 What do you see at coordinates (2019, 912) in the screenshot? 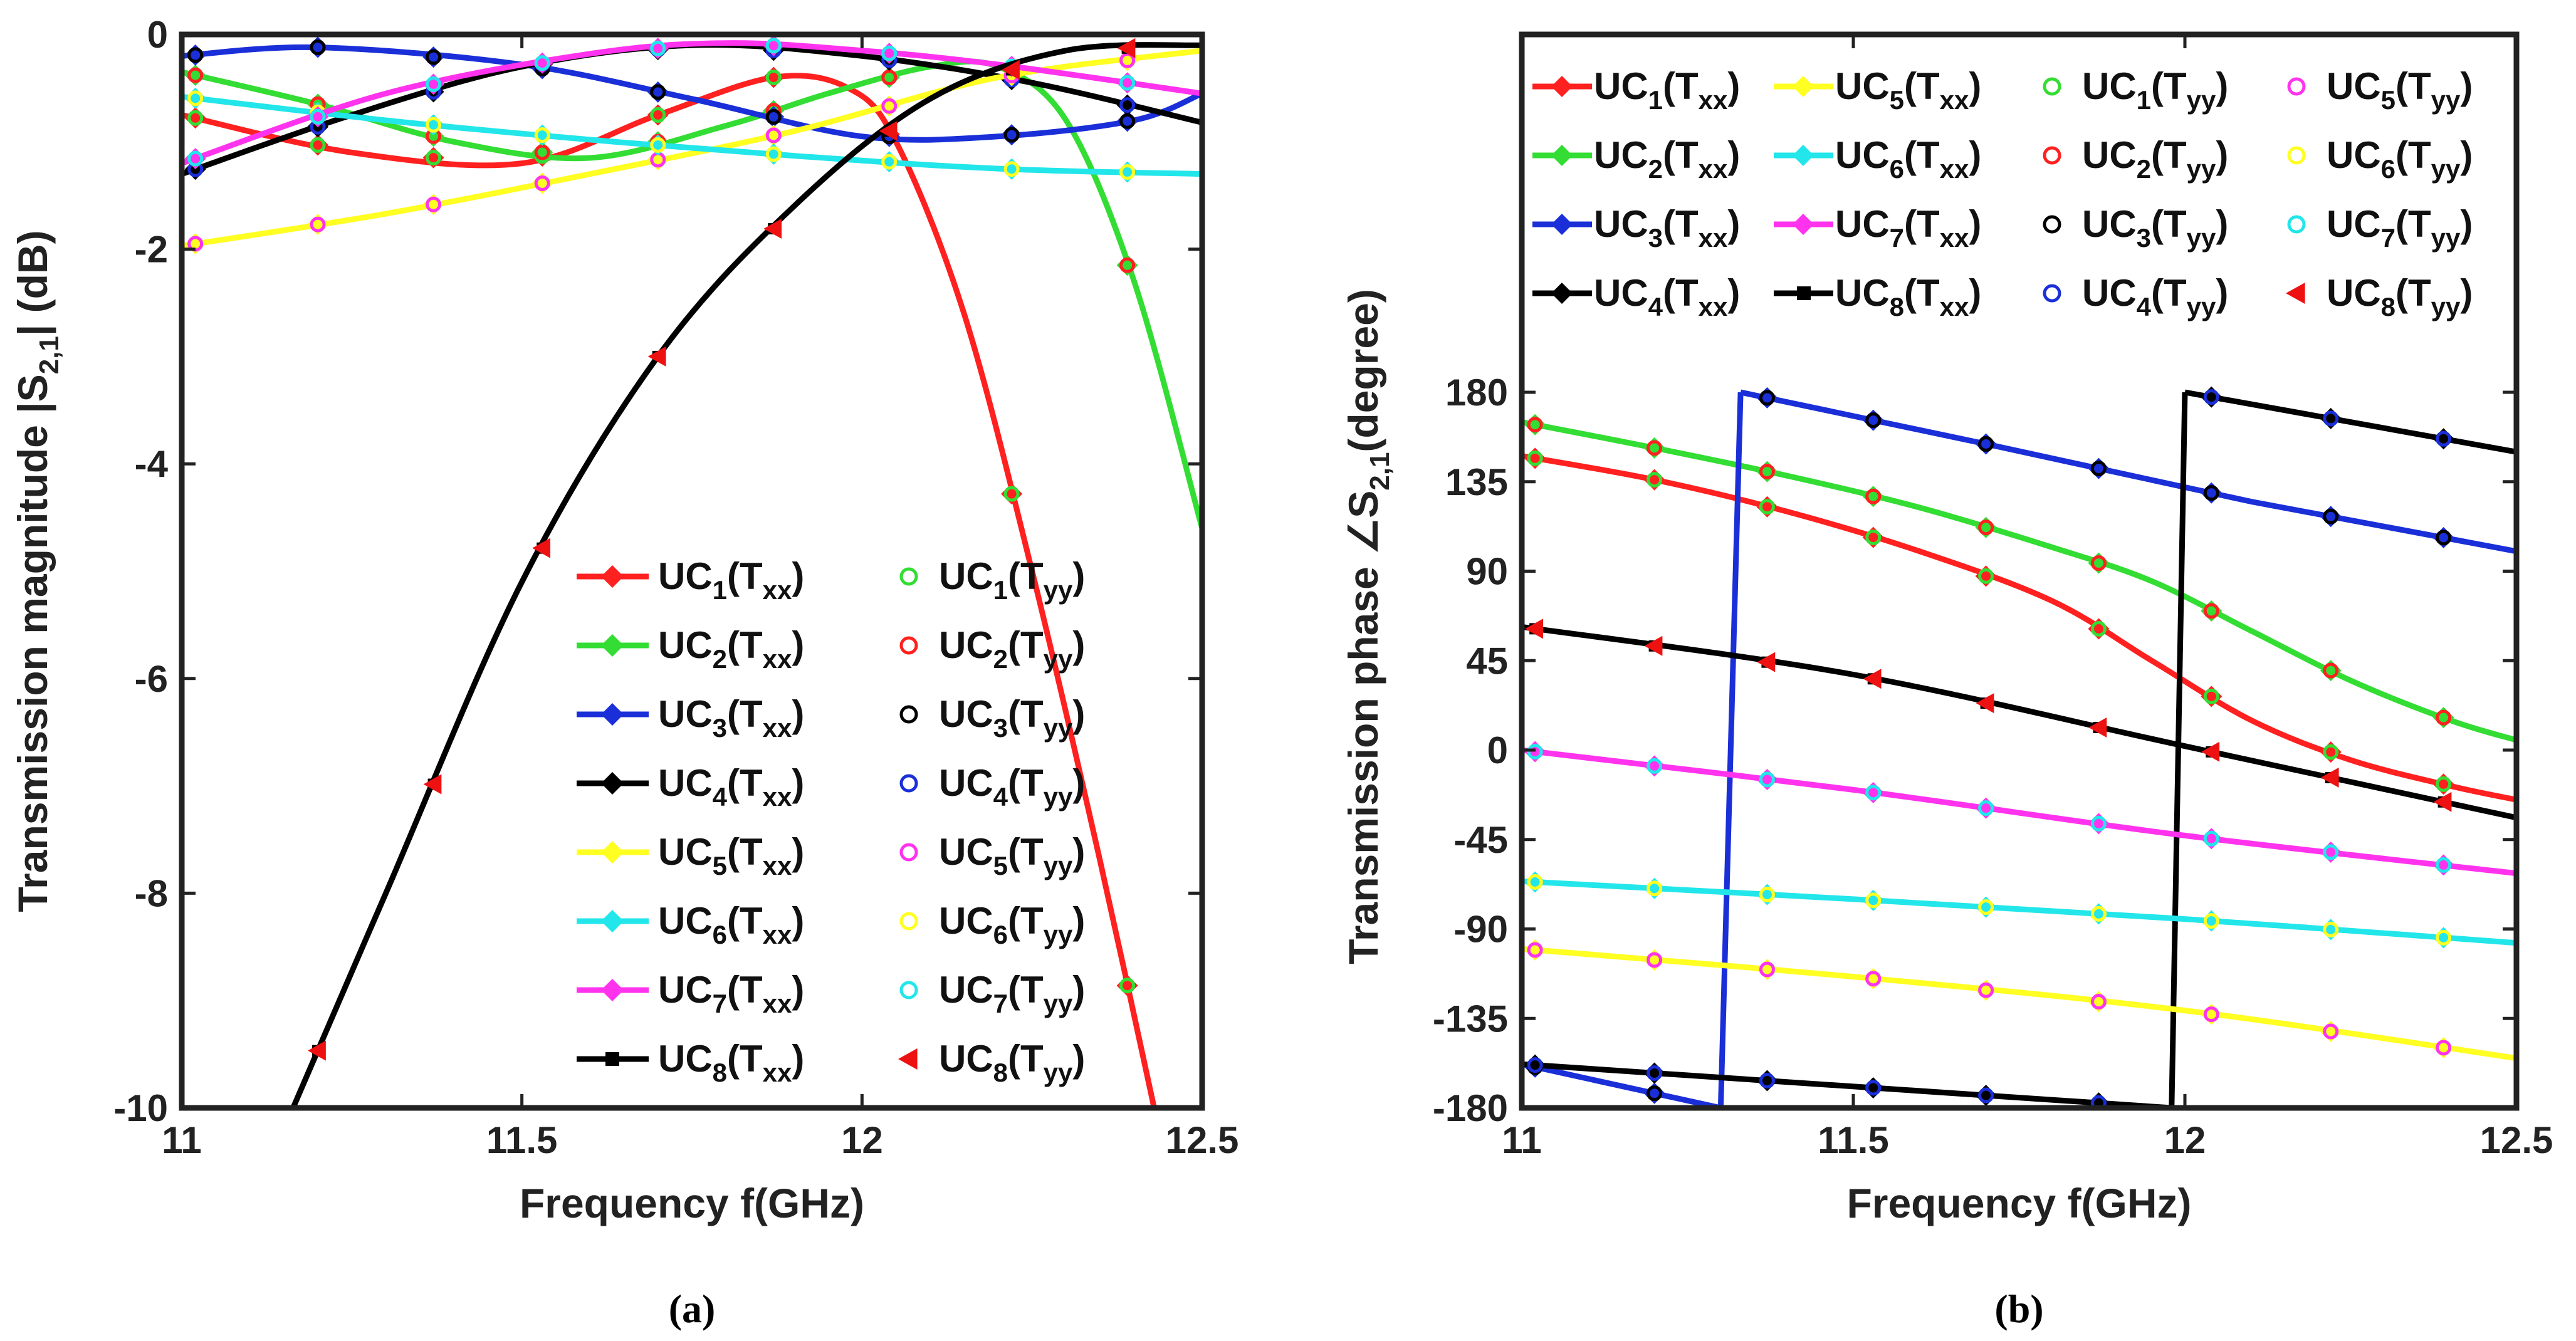
I see `series-line-uc6` at bounding box center [2019, 912].